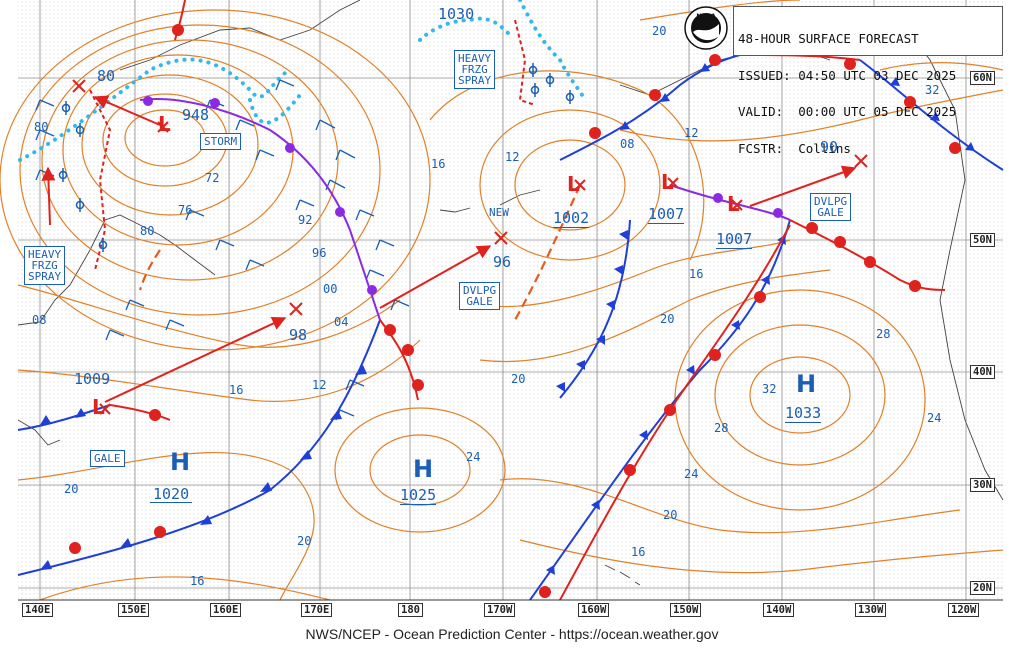  Describe the element at coordinates (305, 220) in the screenshot. I see `isobar-label: 92` at that location.